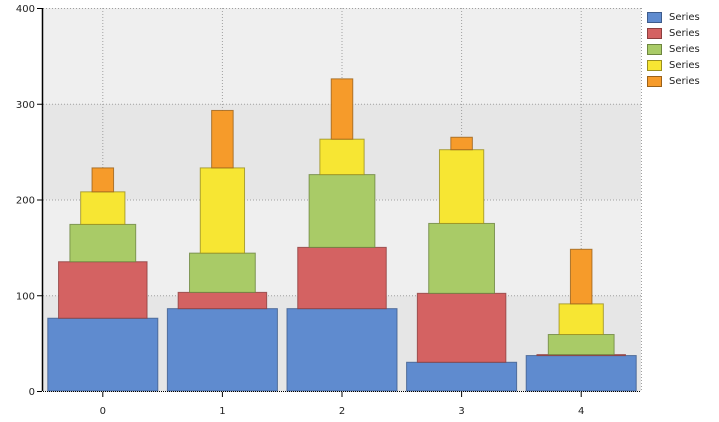 The height and width of the screenshot is (422, 719). What do you see at coordinates (25, 9) in the screenshot?
I see `y-tick-label: 400` at bounding box center [25, 9].